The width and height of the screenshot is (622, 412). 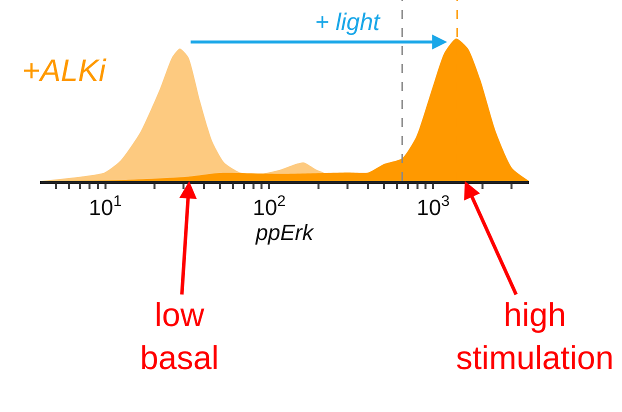 I want to click on annotation: low basal, so click(x=179, y=336).